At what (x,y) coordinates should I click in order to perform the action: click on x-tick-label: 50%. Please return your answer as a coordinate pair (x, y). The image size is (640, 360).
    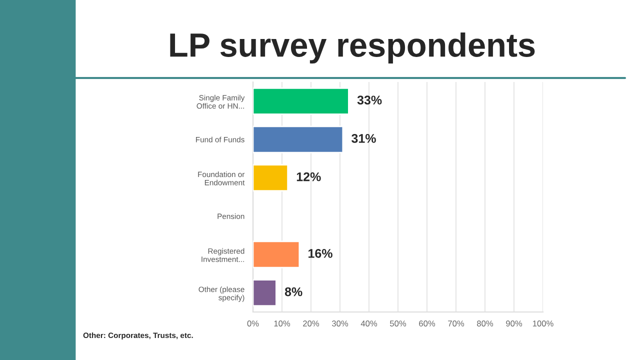
    Looking at the image, I should click on (398, 323).